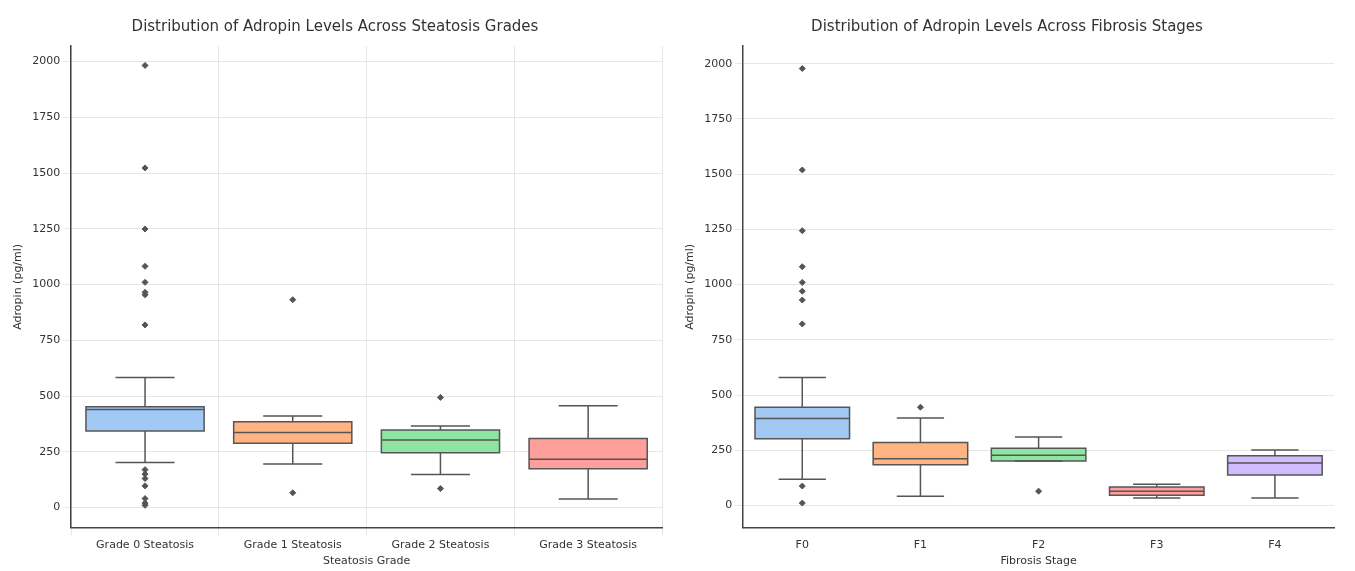  Describe the element at coordinates (920, 545) in the screenshot. I see `x-tick-label: F1` at that location.